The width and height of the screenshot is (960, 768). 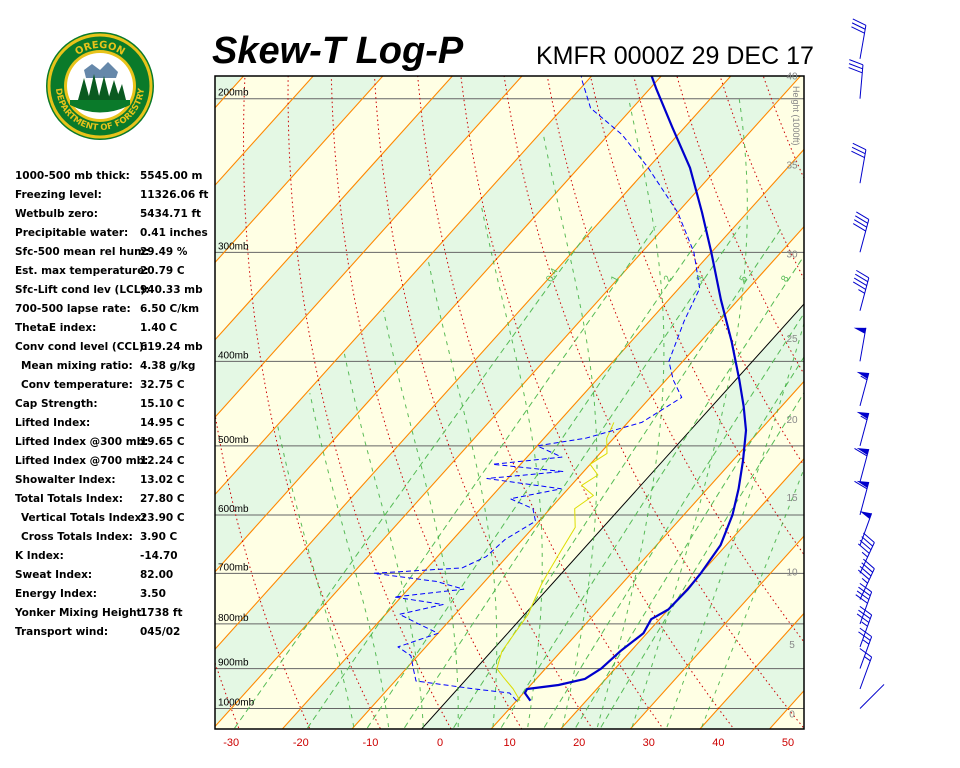 What do you see at coordinates (162, 423) in the screenshot?
I see `stat-value: 14.95 C` at bounding box center [162, 423].